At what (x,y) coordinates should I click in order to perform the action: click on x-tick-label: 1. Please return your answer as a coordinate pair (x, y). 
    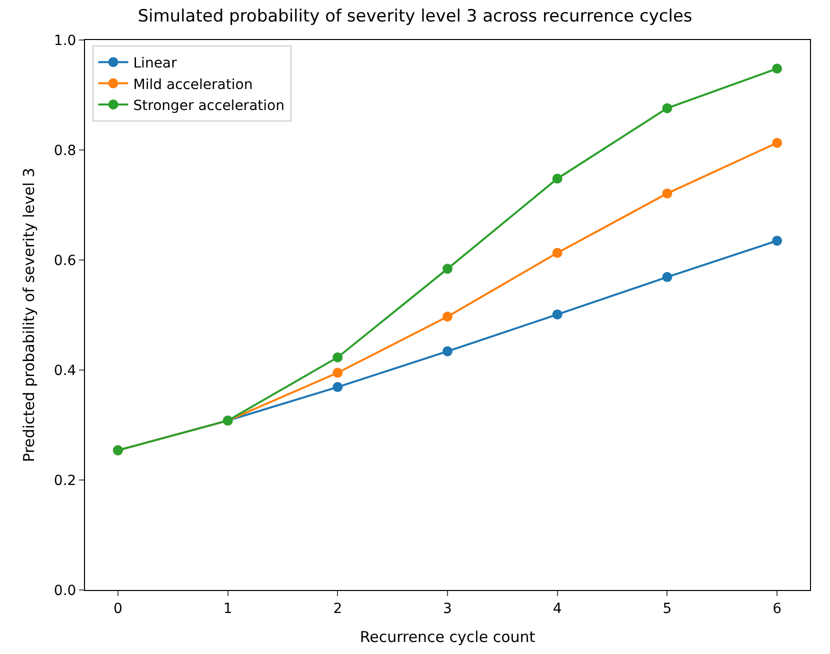
    Looking at the image, I should click on (227, 608).